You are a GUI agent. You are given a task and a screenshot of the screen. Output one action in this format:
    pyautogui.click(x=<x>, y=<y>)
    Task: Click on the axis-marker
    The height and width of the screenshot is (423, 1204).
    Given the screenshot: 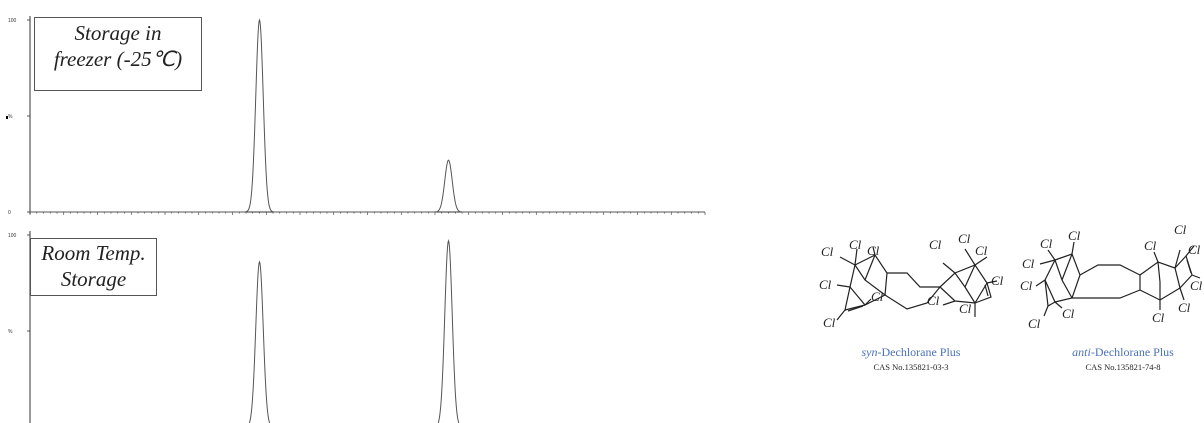 What is the action you would take?
    pyautogui.click(x=7, y=117)
    